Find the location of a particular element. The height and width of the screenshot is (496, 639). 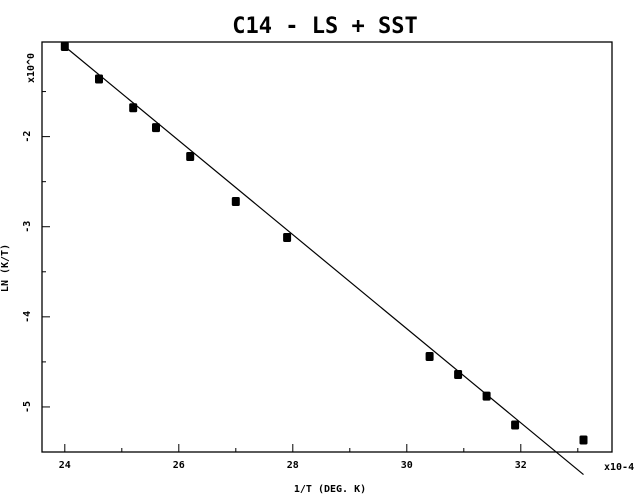

x-tick-label: 32 is located at coordinates (521, 465).